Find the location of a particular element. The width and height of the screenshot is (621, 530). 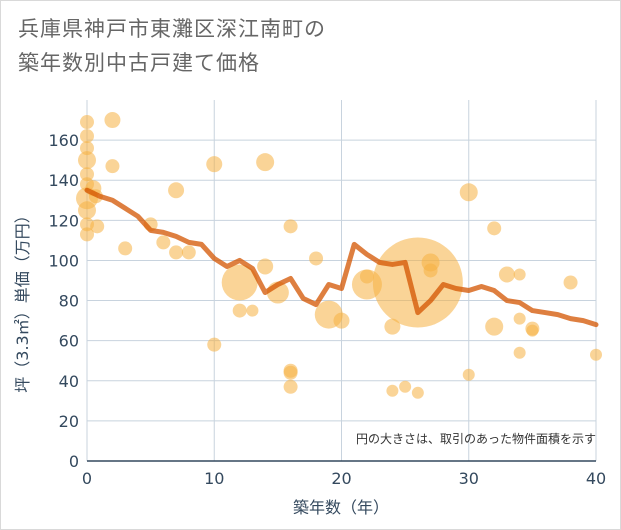

chart-title-line-2: 築年数別中古戸建て価格 is located at coordinates (139, 63).